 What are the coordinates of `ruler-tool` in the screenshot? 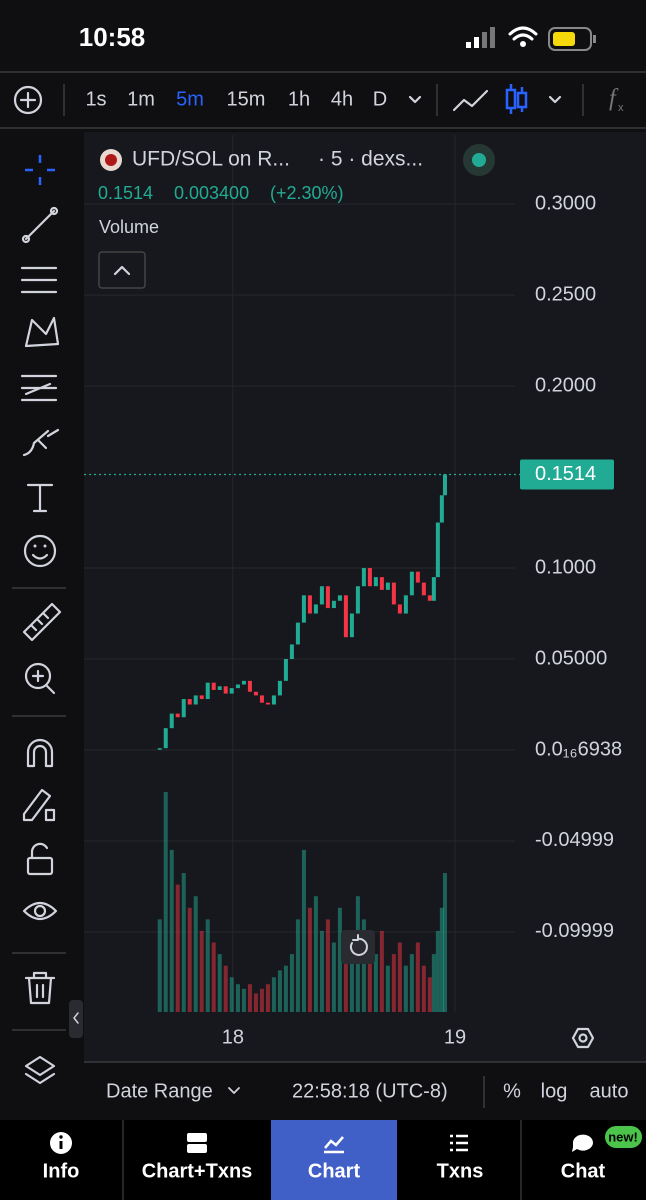 It's located at (42, 622).